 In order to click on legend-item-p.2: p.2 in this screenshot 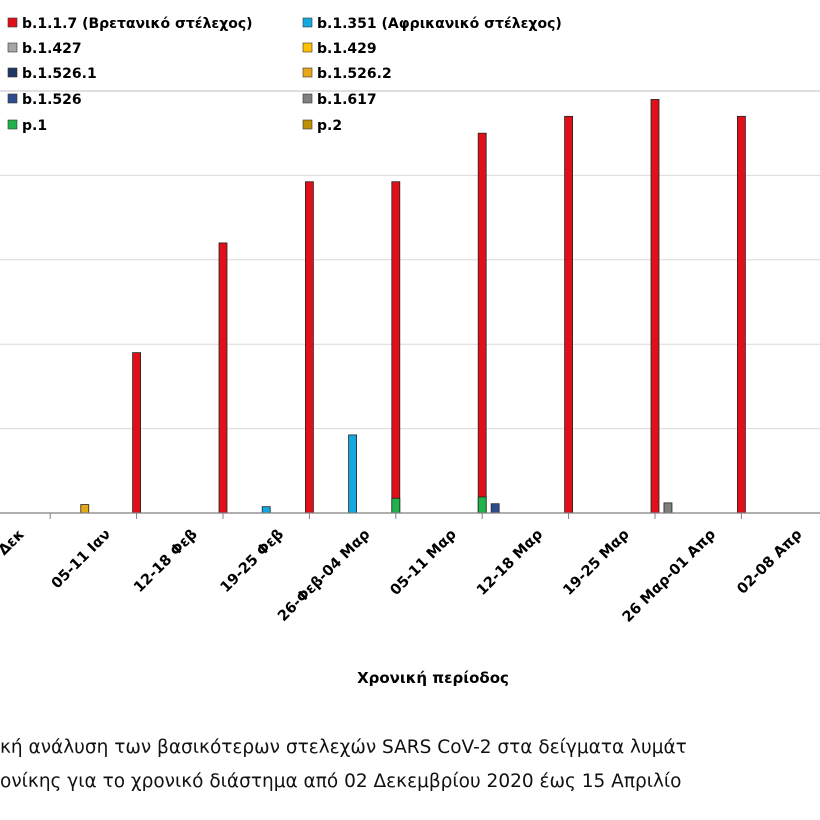, I will do `click(322, 126)`.